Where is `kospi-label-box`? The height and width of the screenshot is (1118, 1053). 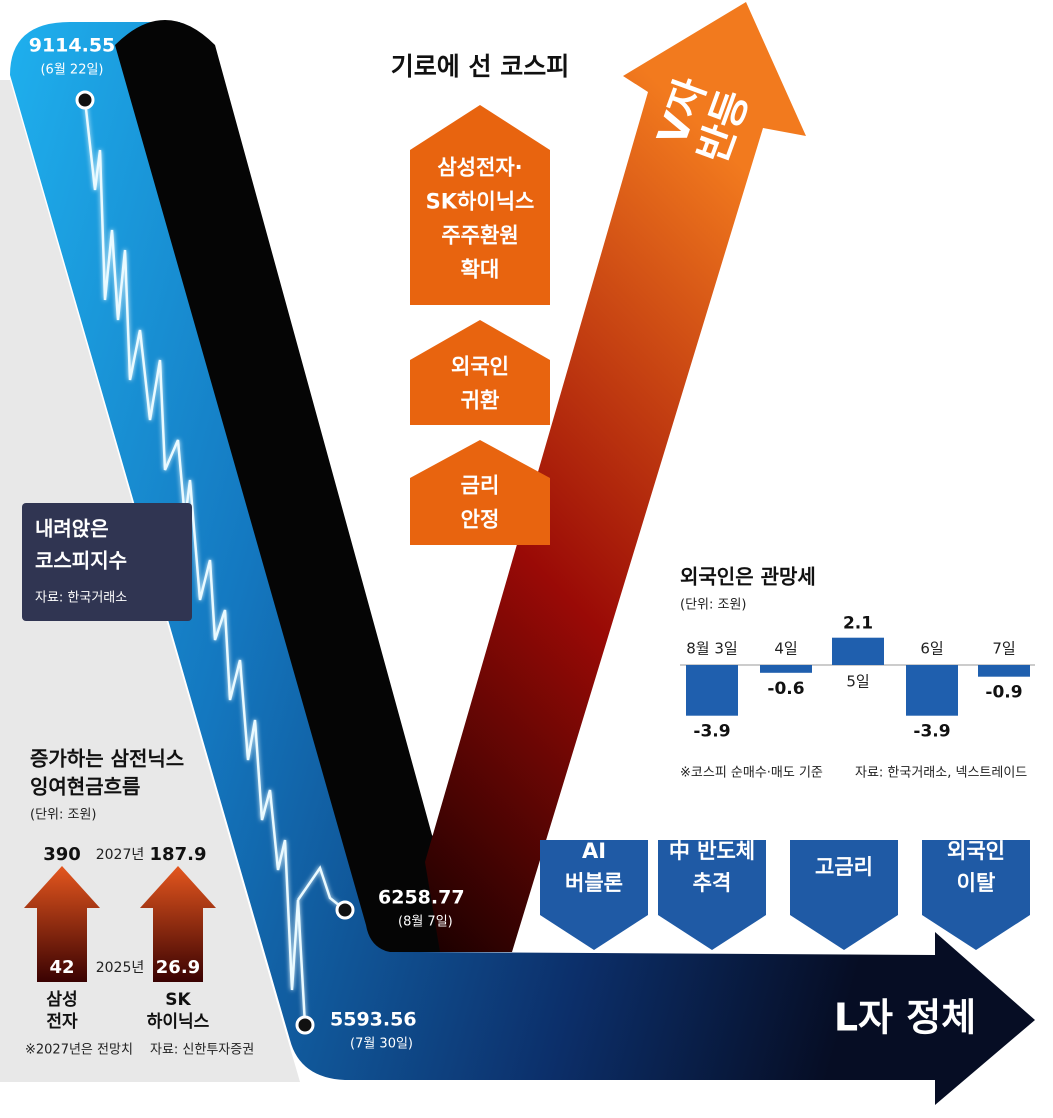 kospi-label-box is located at coordinates (107, 562).